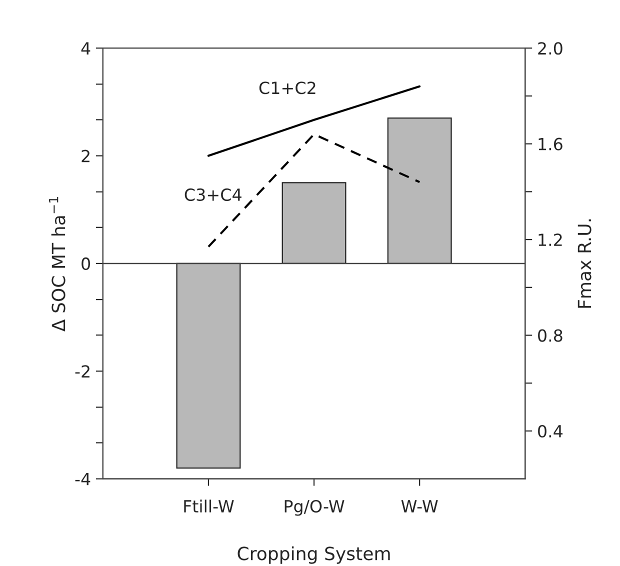 This screenshot has width=620, height=566. I want to click on series-label: C3+C4, so click(213, 195).